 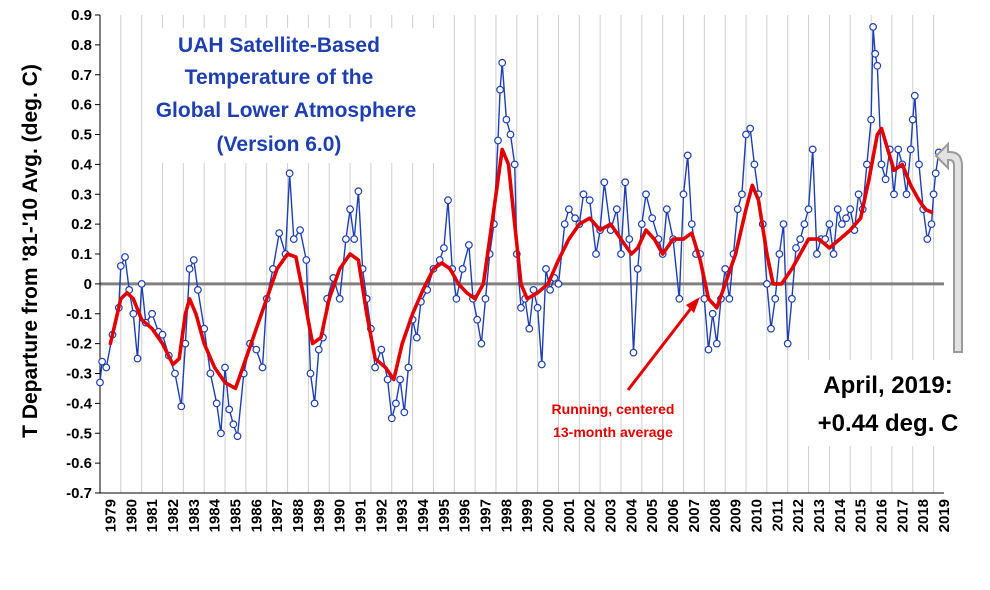 What do you see at coordinates (590, 515) in the screenshot?
I see `x-tick-label: 2002` at bounding box center [590, 515].